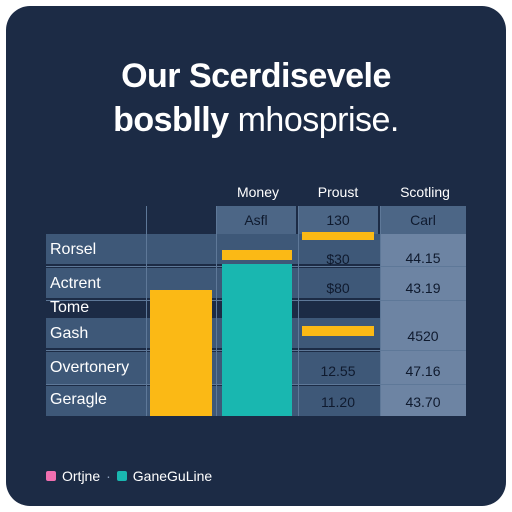 This screenshot has width=512, height=512. What do you see at coordinates (256, 76) in the screenshot?
I see `chart-title-line-1: Our Scerdisevele` at bounding box center [256, 76].